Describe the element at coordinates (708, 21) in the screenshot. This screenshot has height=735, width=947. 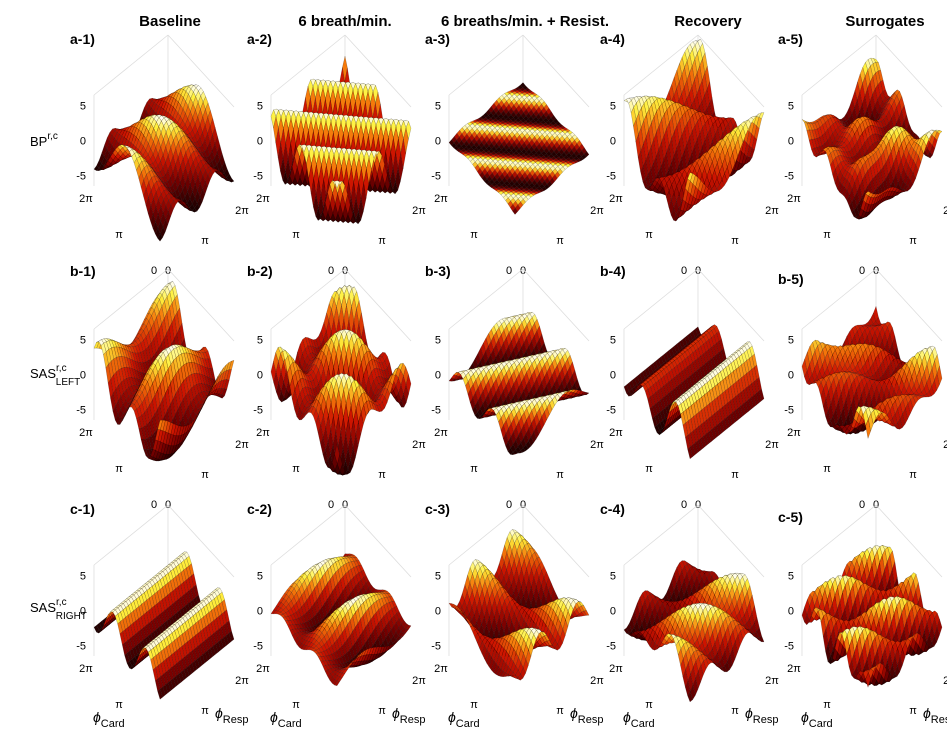
I see `column-title: Recovery` at that location.